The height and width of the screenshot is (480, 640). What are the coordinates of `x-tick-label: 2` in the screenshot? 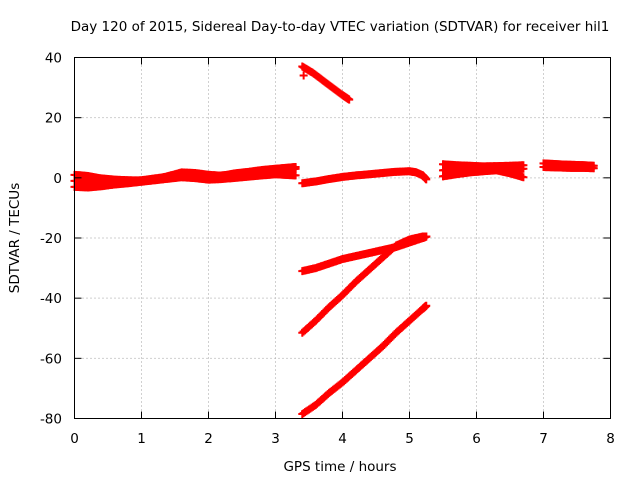 It's located at (208, 439).